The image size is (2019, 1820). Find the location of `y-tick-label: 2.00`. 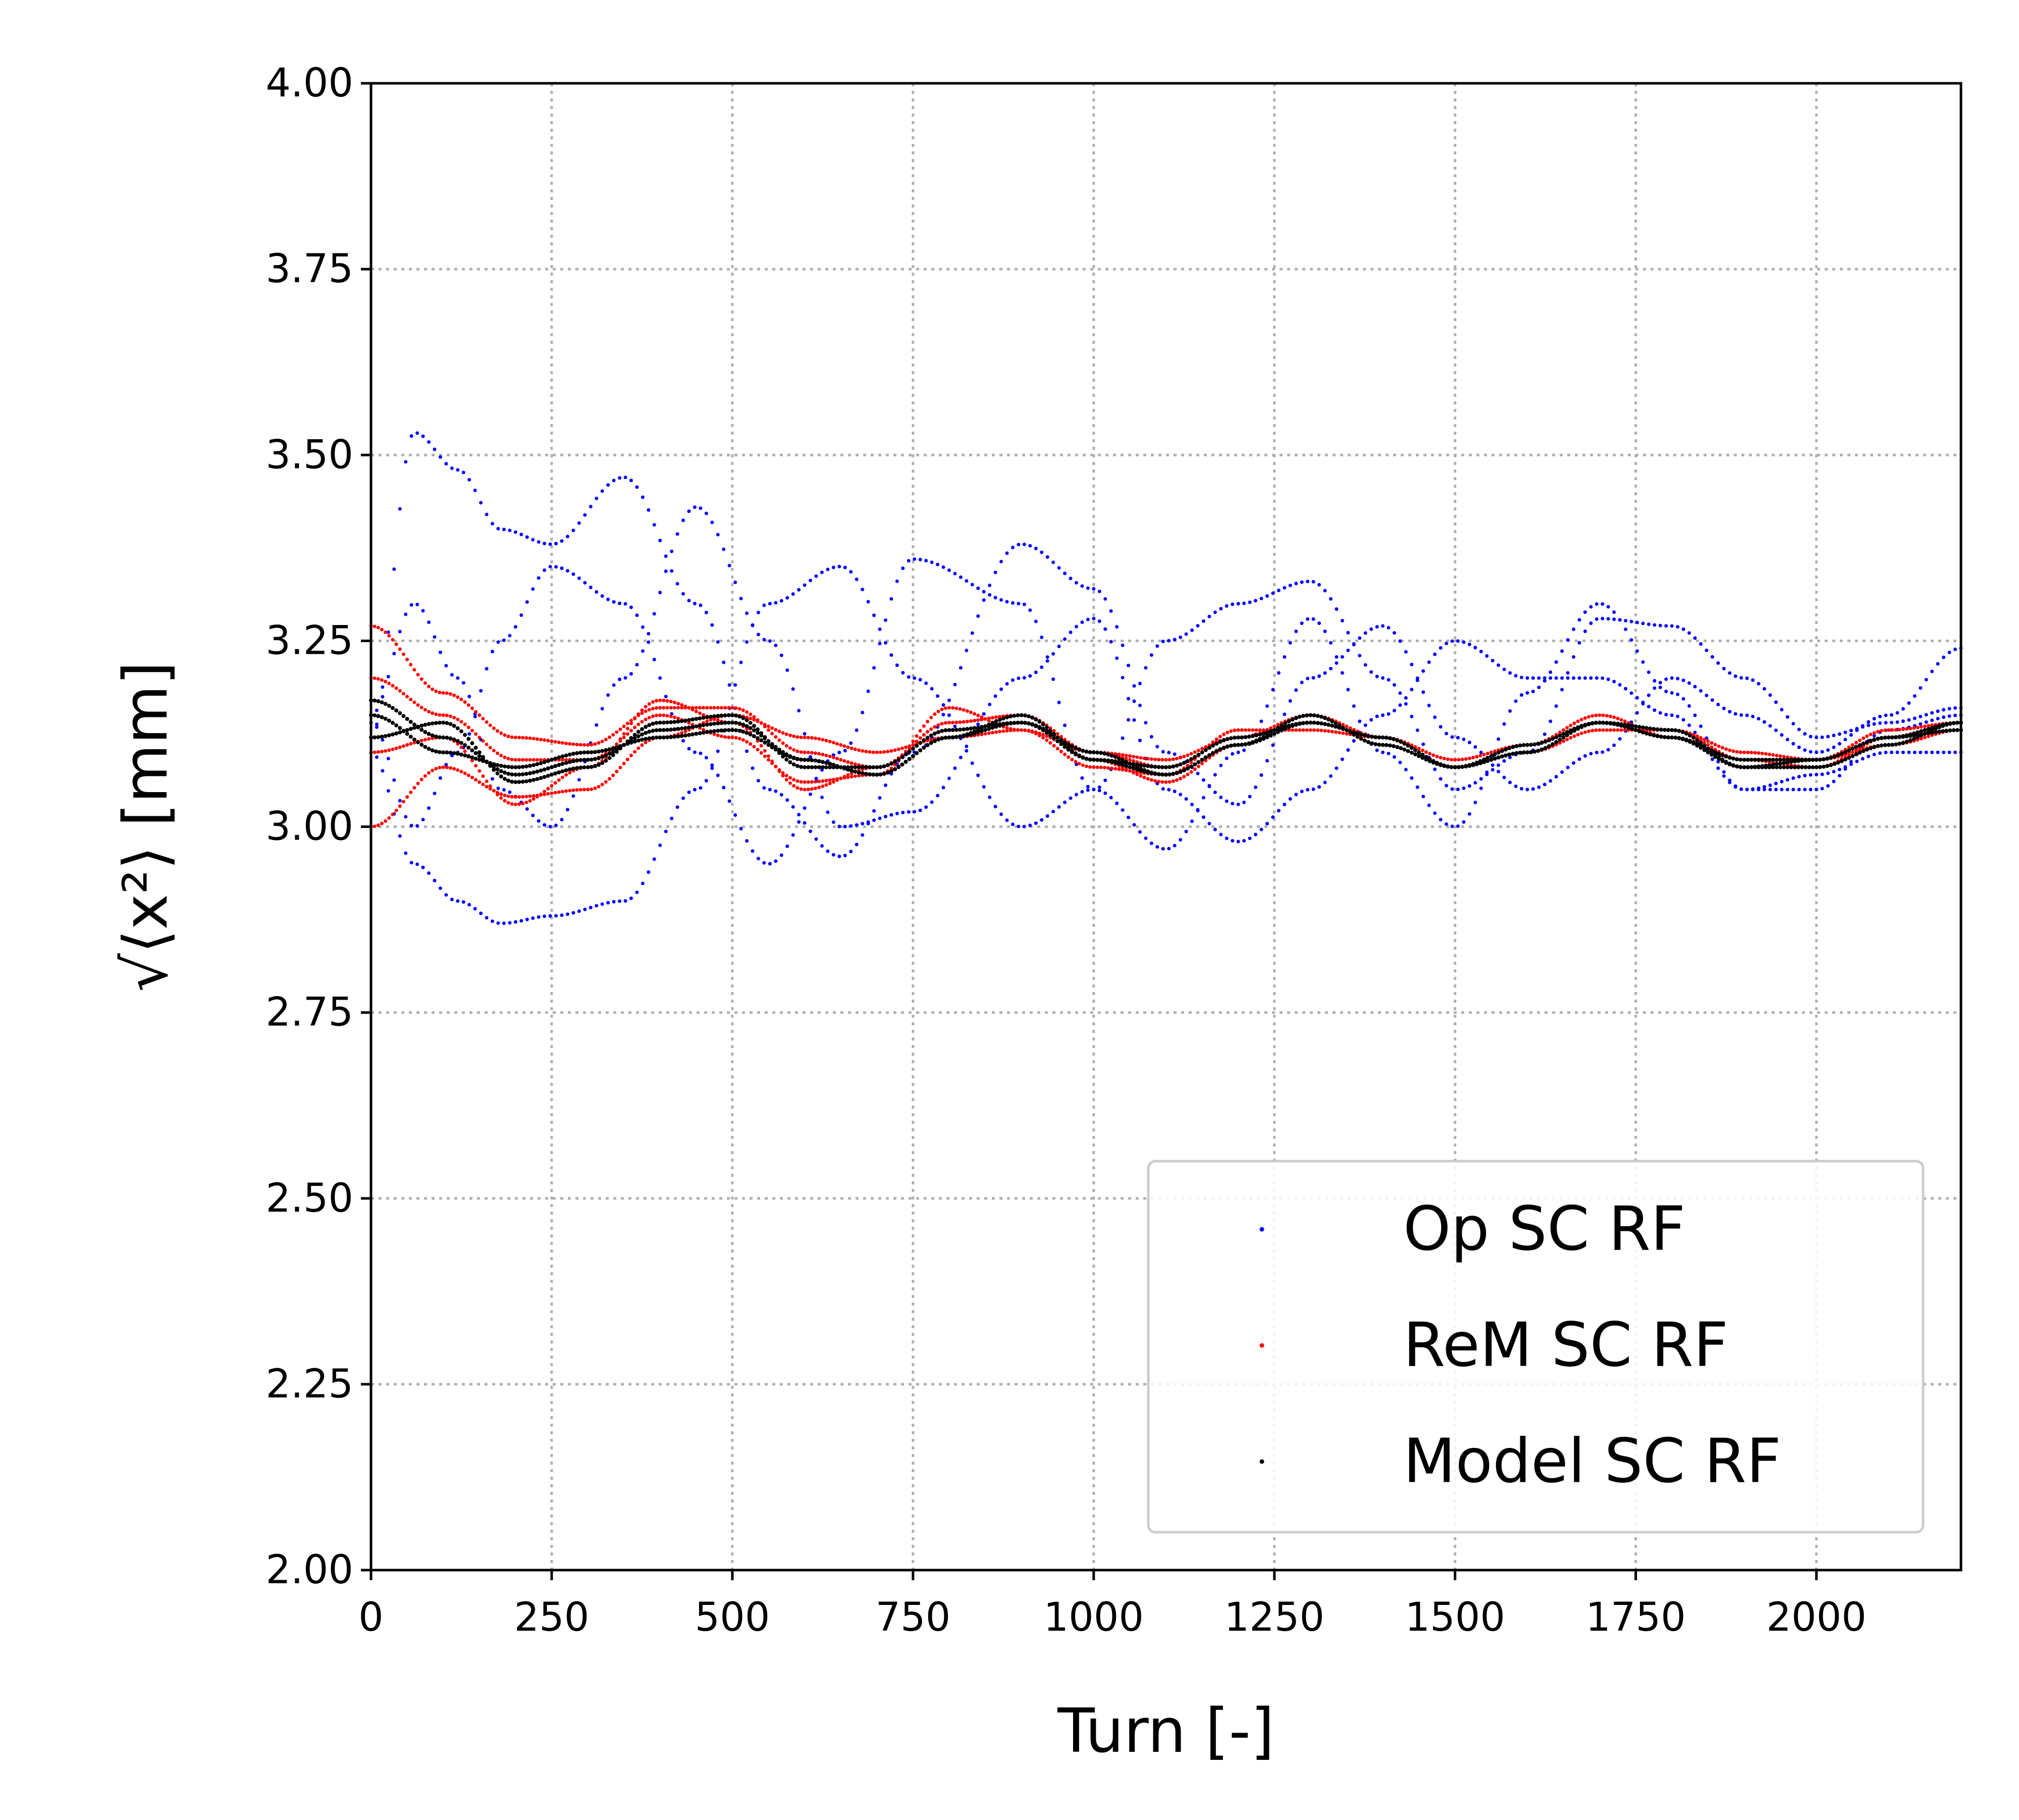

y-tick-label: 2.00 is located at coordinates (309, 1570).